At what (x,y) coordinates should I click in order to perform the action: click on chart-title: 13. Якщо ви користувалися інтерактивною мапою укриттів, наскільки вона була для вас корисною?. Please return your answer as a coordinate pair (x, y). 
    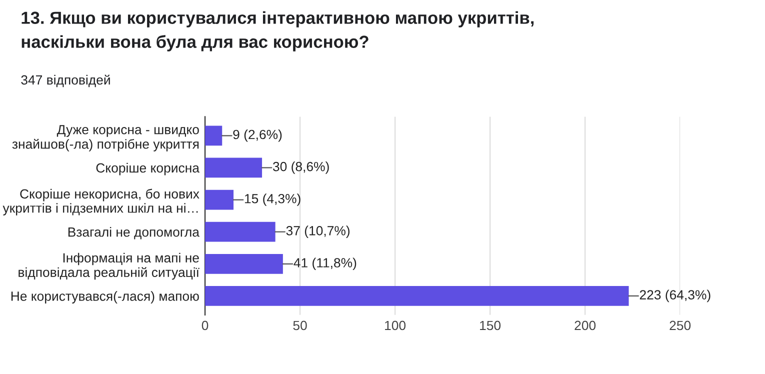
    Looking at the image, I should click on (278, 31).